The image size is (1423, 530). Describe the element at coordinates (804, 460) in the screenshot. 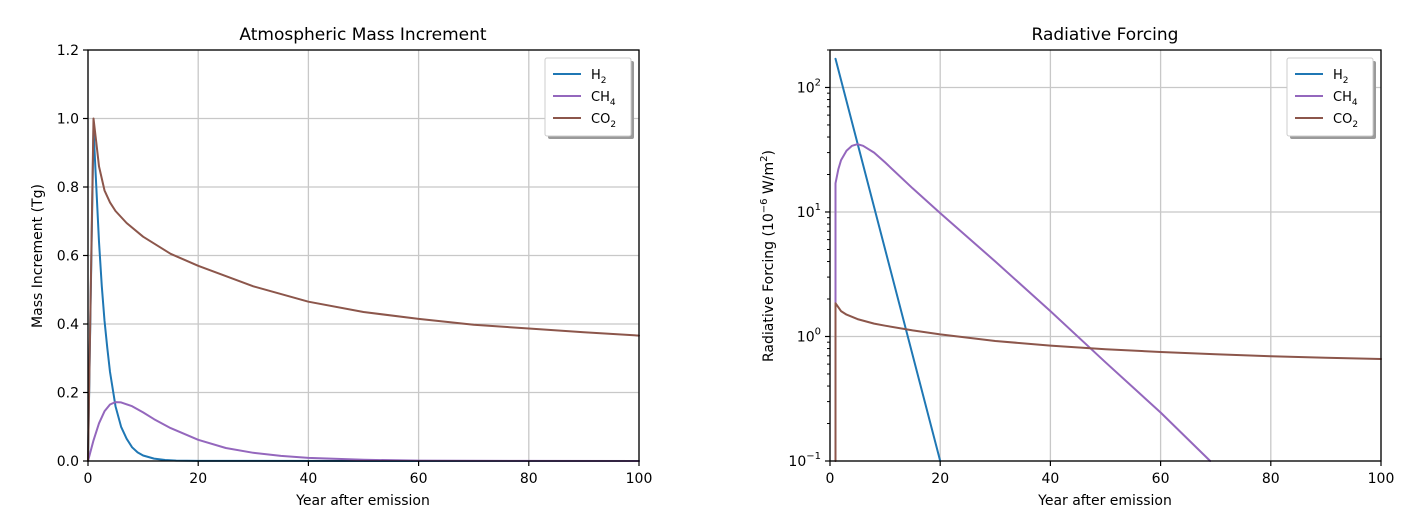

I see `y-tick-label: 10⁻¹` at that location.